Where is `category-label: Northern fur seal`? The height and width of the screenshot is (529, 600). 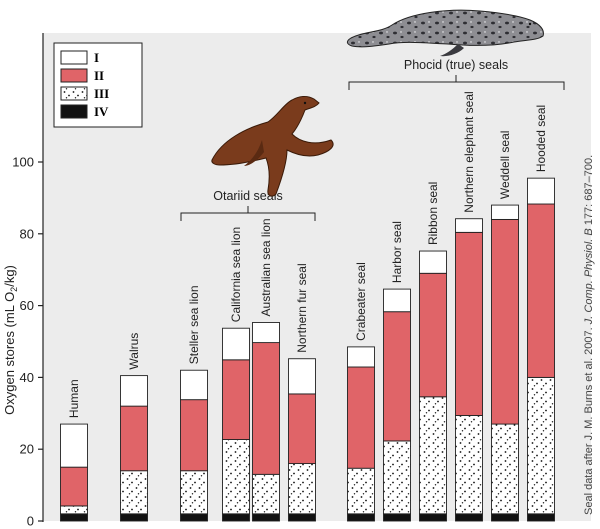
category-label: Northern fur seal is located at coordinates (302, 307).